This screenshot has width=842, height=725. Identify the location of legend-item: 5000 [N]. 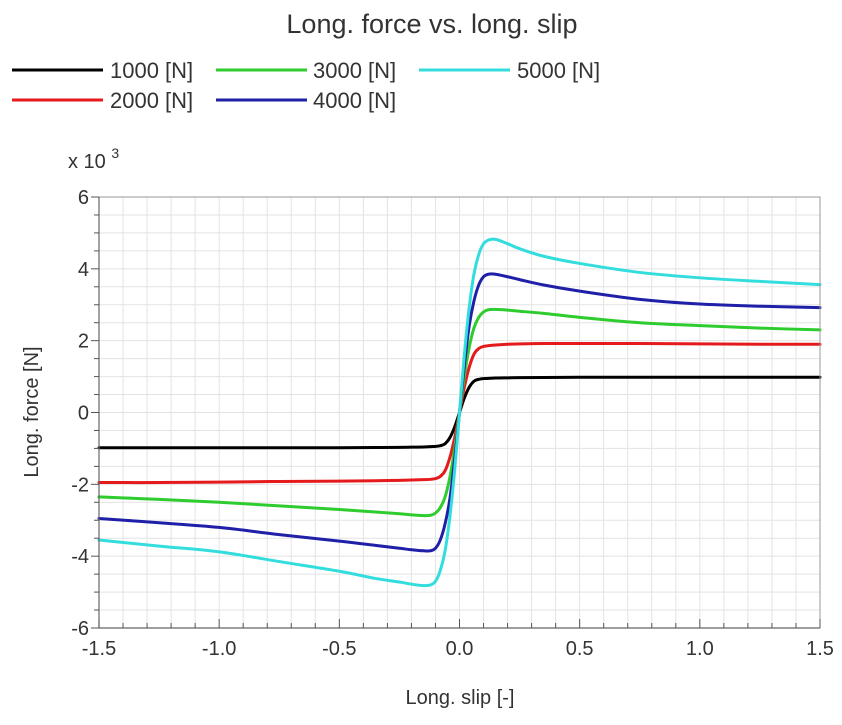
(509, 70).